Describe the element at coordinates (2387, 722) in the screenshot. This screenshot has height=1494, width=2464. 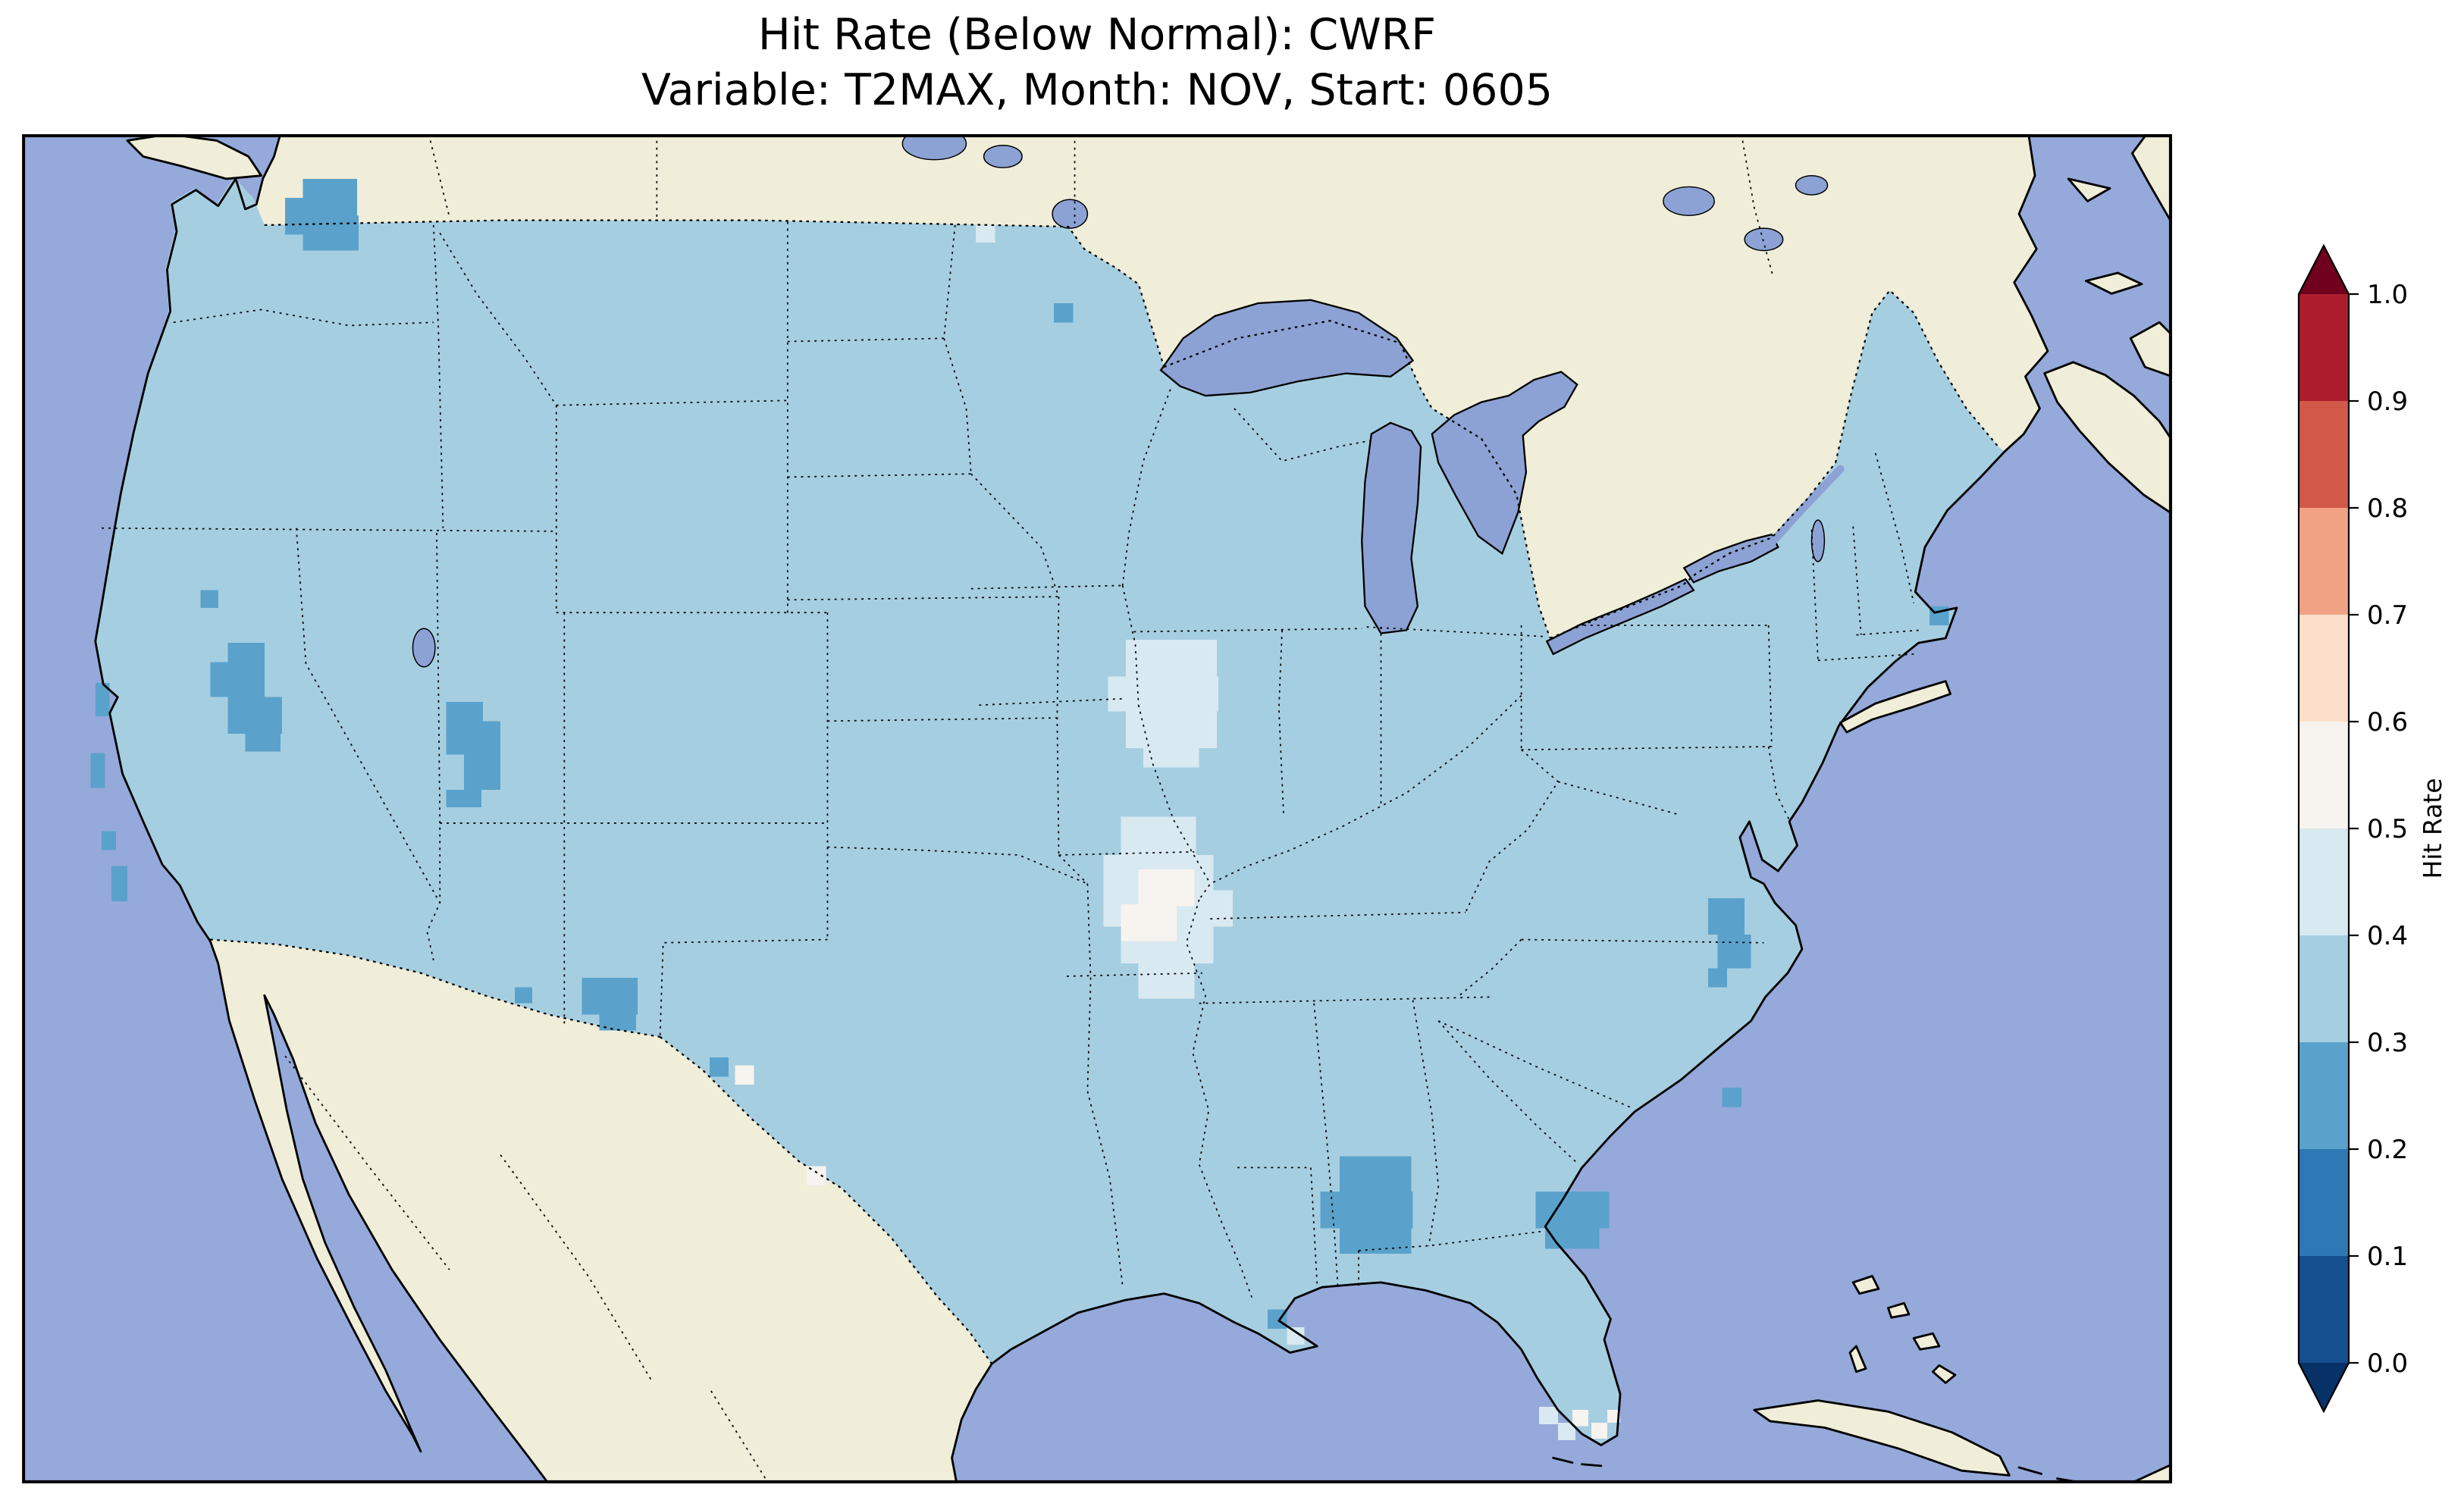
I see `colorbar-tick-label: 0.6` at that location.